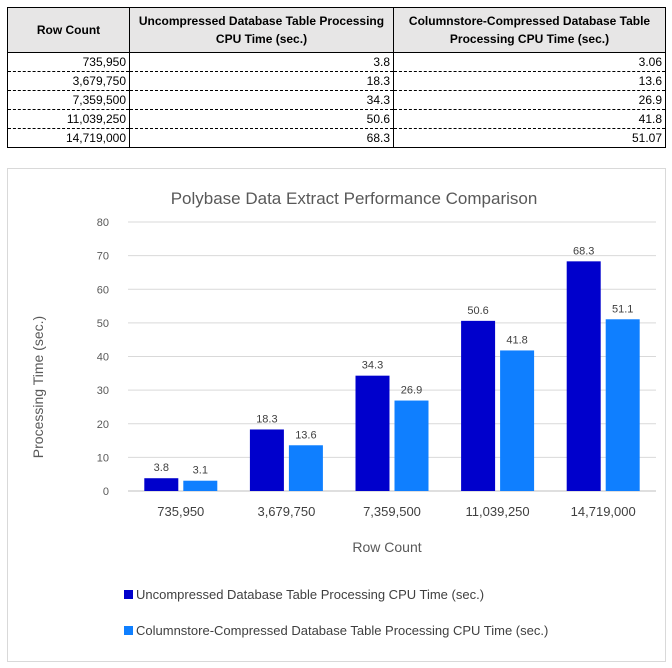  I want to click on cell-columnstore: 13.6, so click(529, 81).